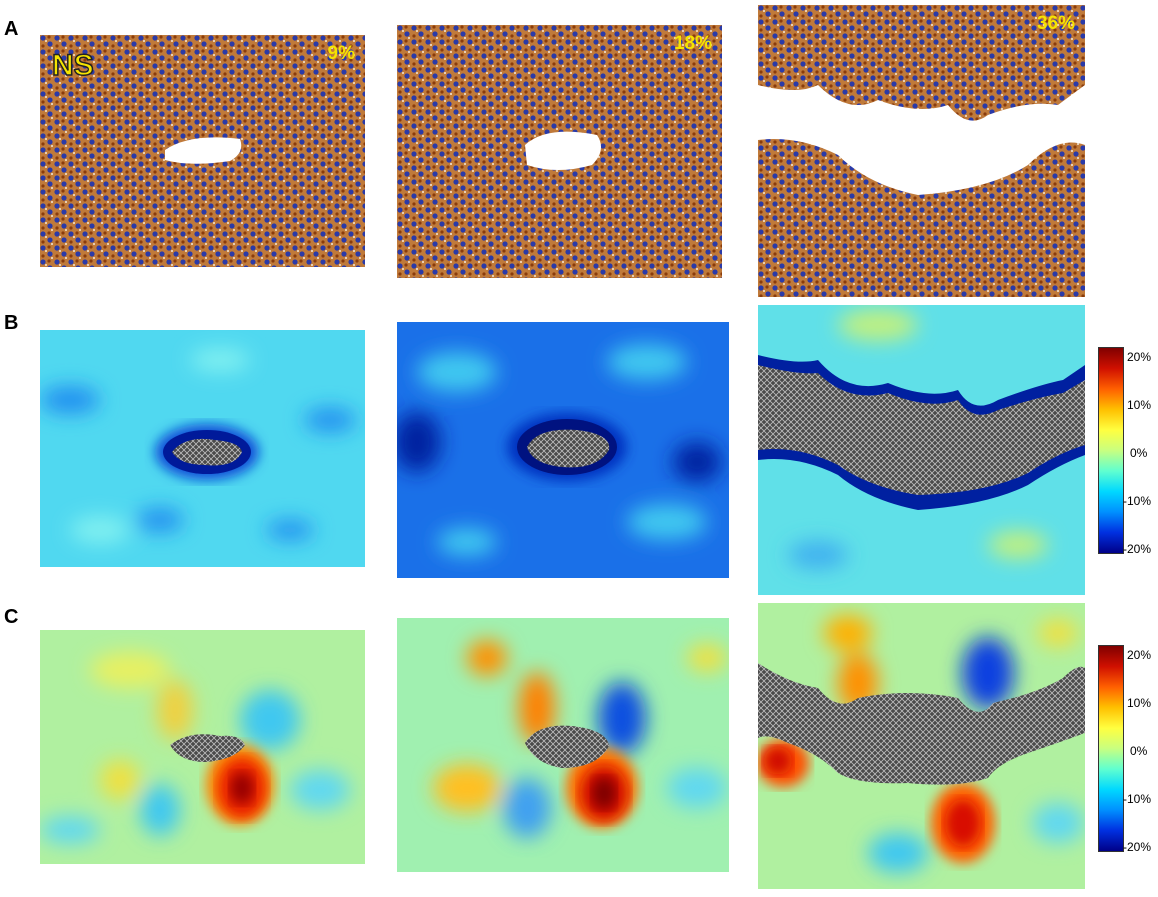 This screenshot has width=1158, height=897. Describe the element at coordinates (1139, 703) in the screenshot. I see `colorbar-c-tick-10: 10%` at that location.